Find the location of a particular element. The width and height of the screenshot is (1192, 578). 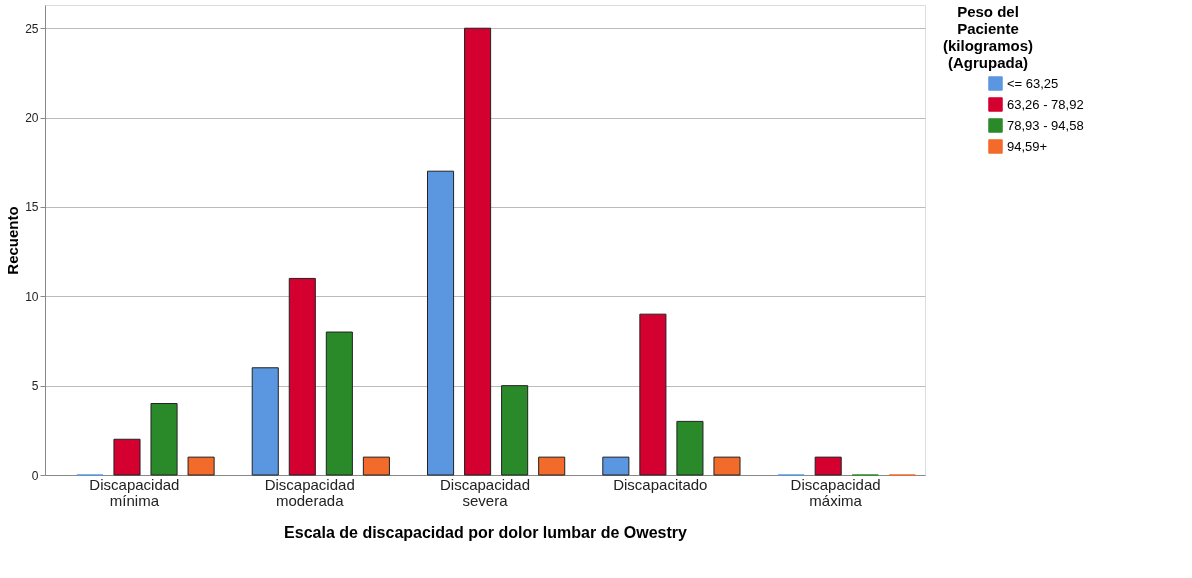

x-tick-label: Discapacitado is located at coordinates (660, 484).